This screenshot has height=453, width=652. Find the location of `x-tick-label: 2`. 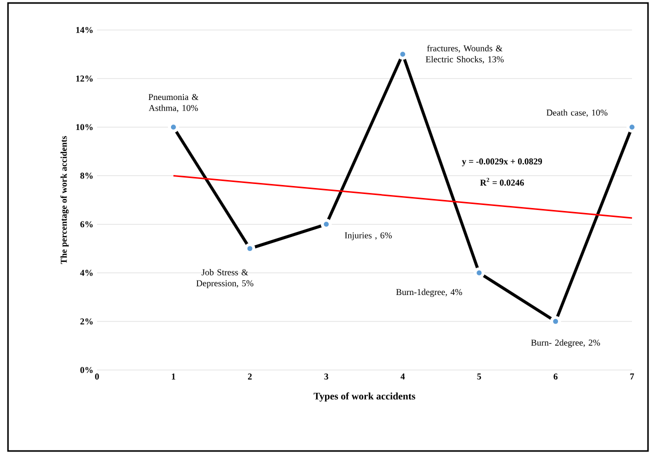

x-tick-label: 2 is located at coordinates (250, 377).